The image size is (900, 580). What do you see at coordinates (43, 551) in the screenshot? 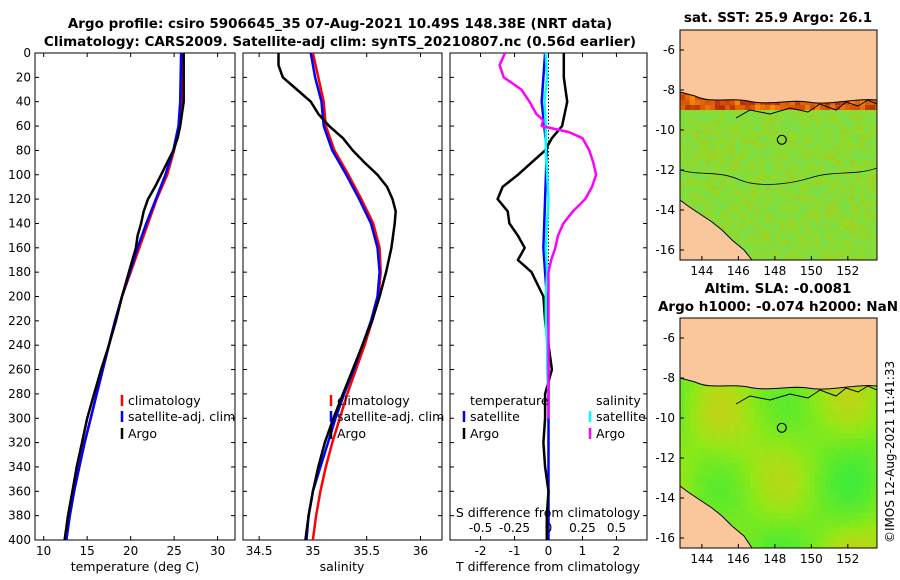
I see `x-tick-label: 10` at bounding box center [43, 551].